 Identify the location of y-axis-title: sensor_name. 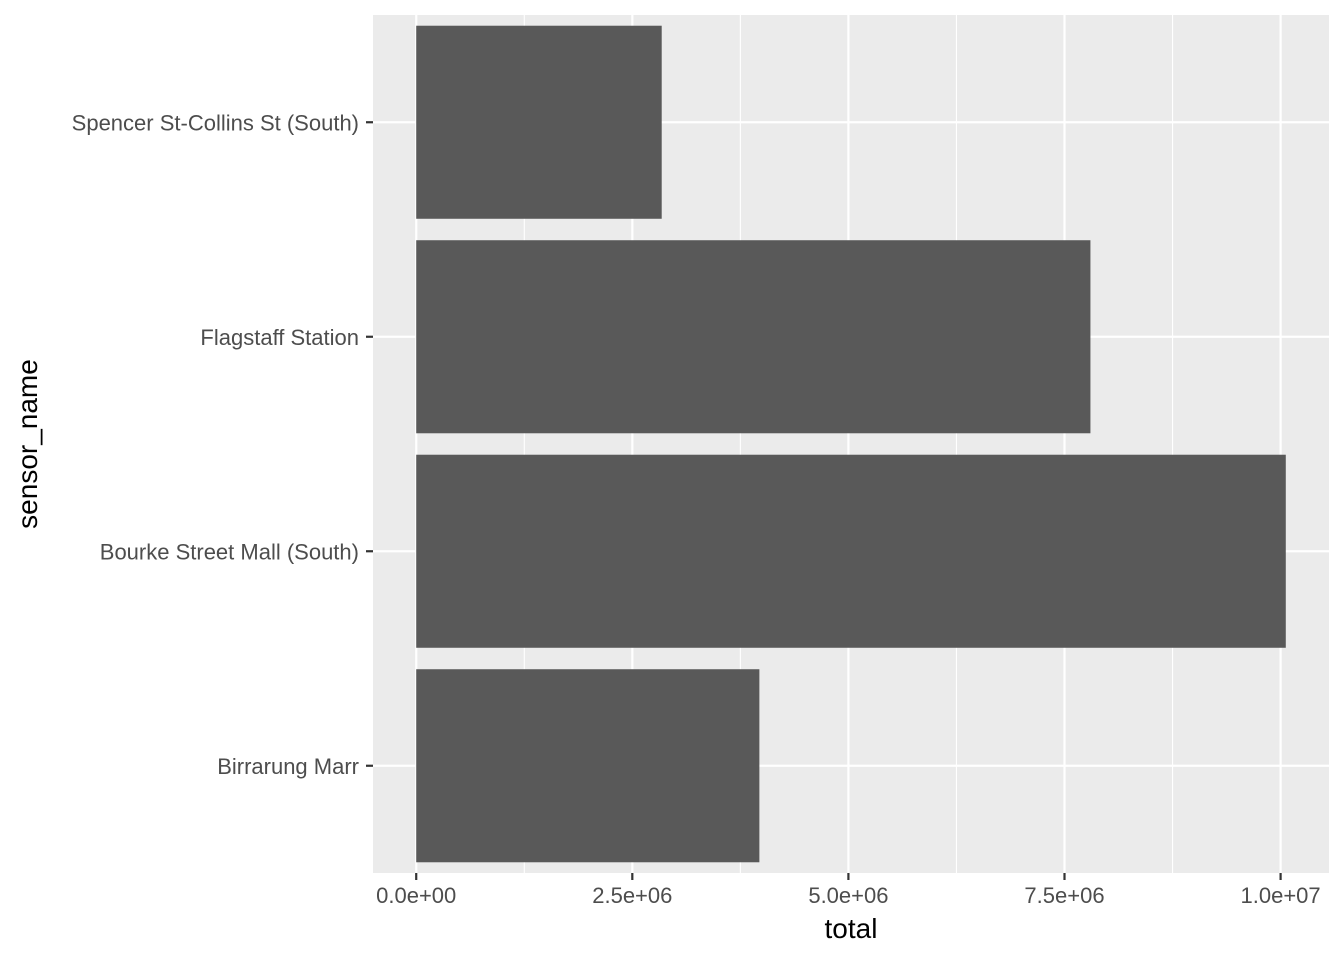
(27, 444).